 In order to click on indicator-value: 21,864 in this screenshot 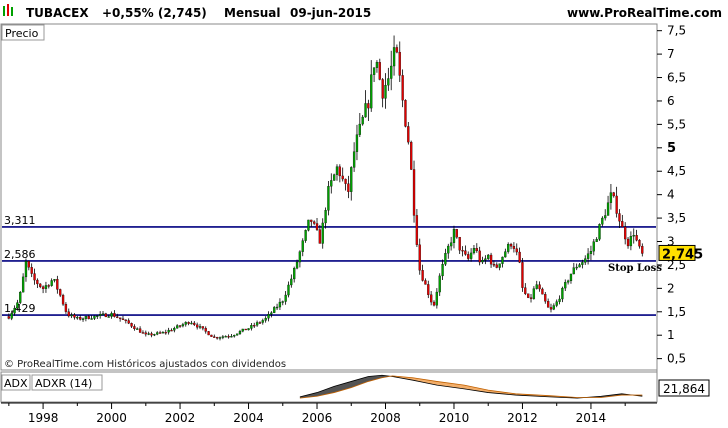, I will do `click(684, 389)`.